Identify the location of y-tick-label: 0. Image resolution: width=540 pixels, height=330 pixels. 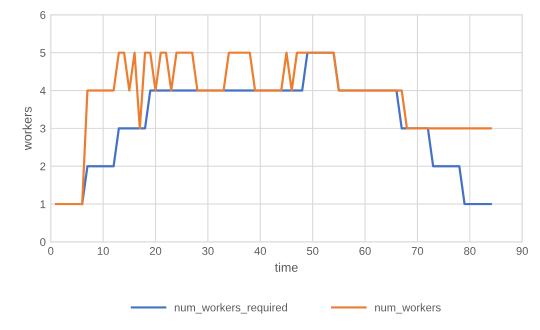
(43, 242).